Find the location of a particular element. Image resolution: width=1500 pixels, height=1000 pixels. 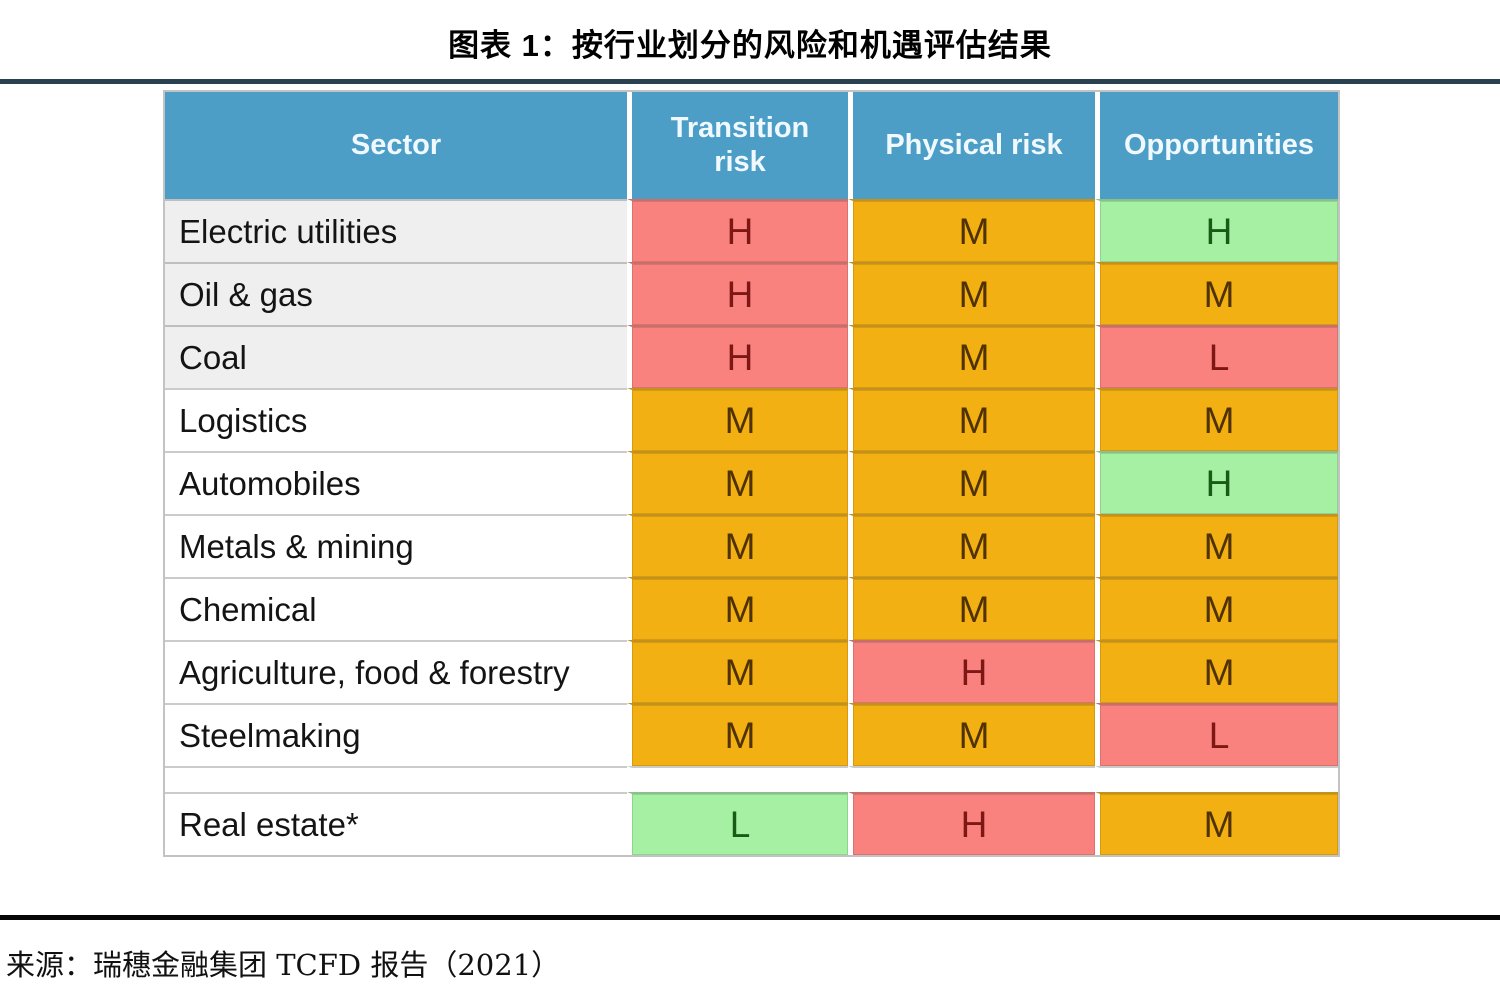

table-row: Real estate* L H M is located at coordinates (751, 823).